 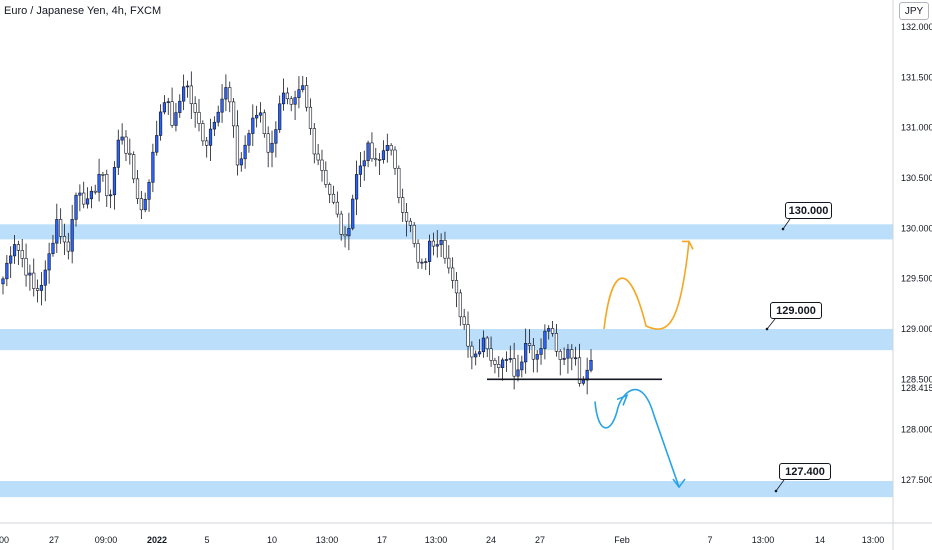 I want to click on y-tick-label: 127.500, so click(x=916, y=480).